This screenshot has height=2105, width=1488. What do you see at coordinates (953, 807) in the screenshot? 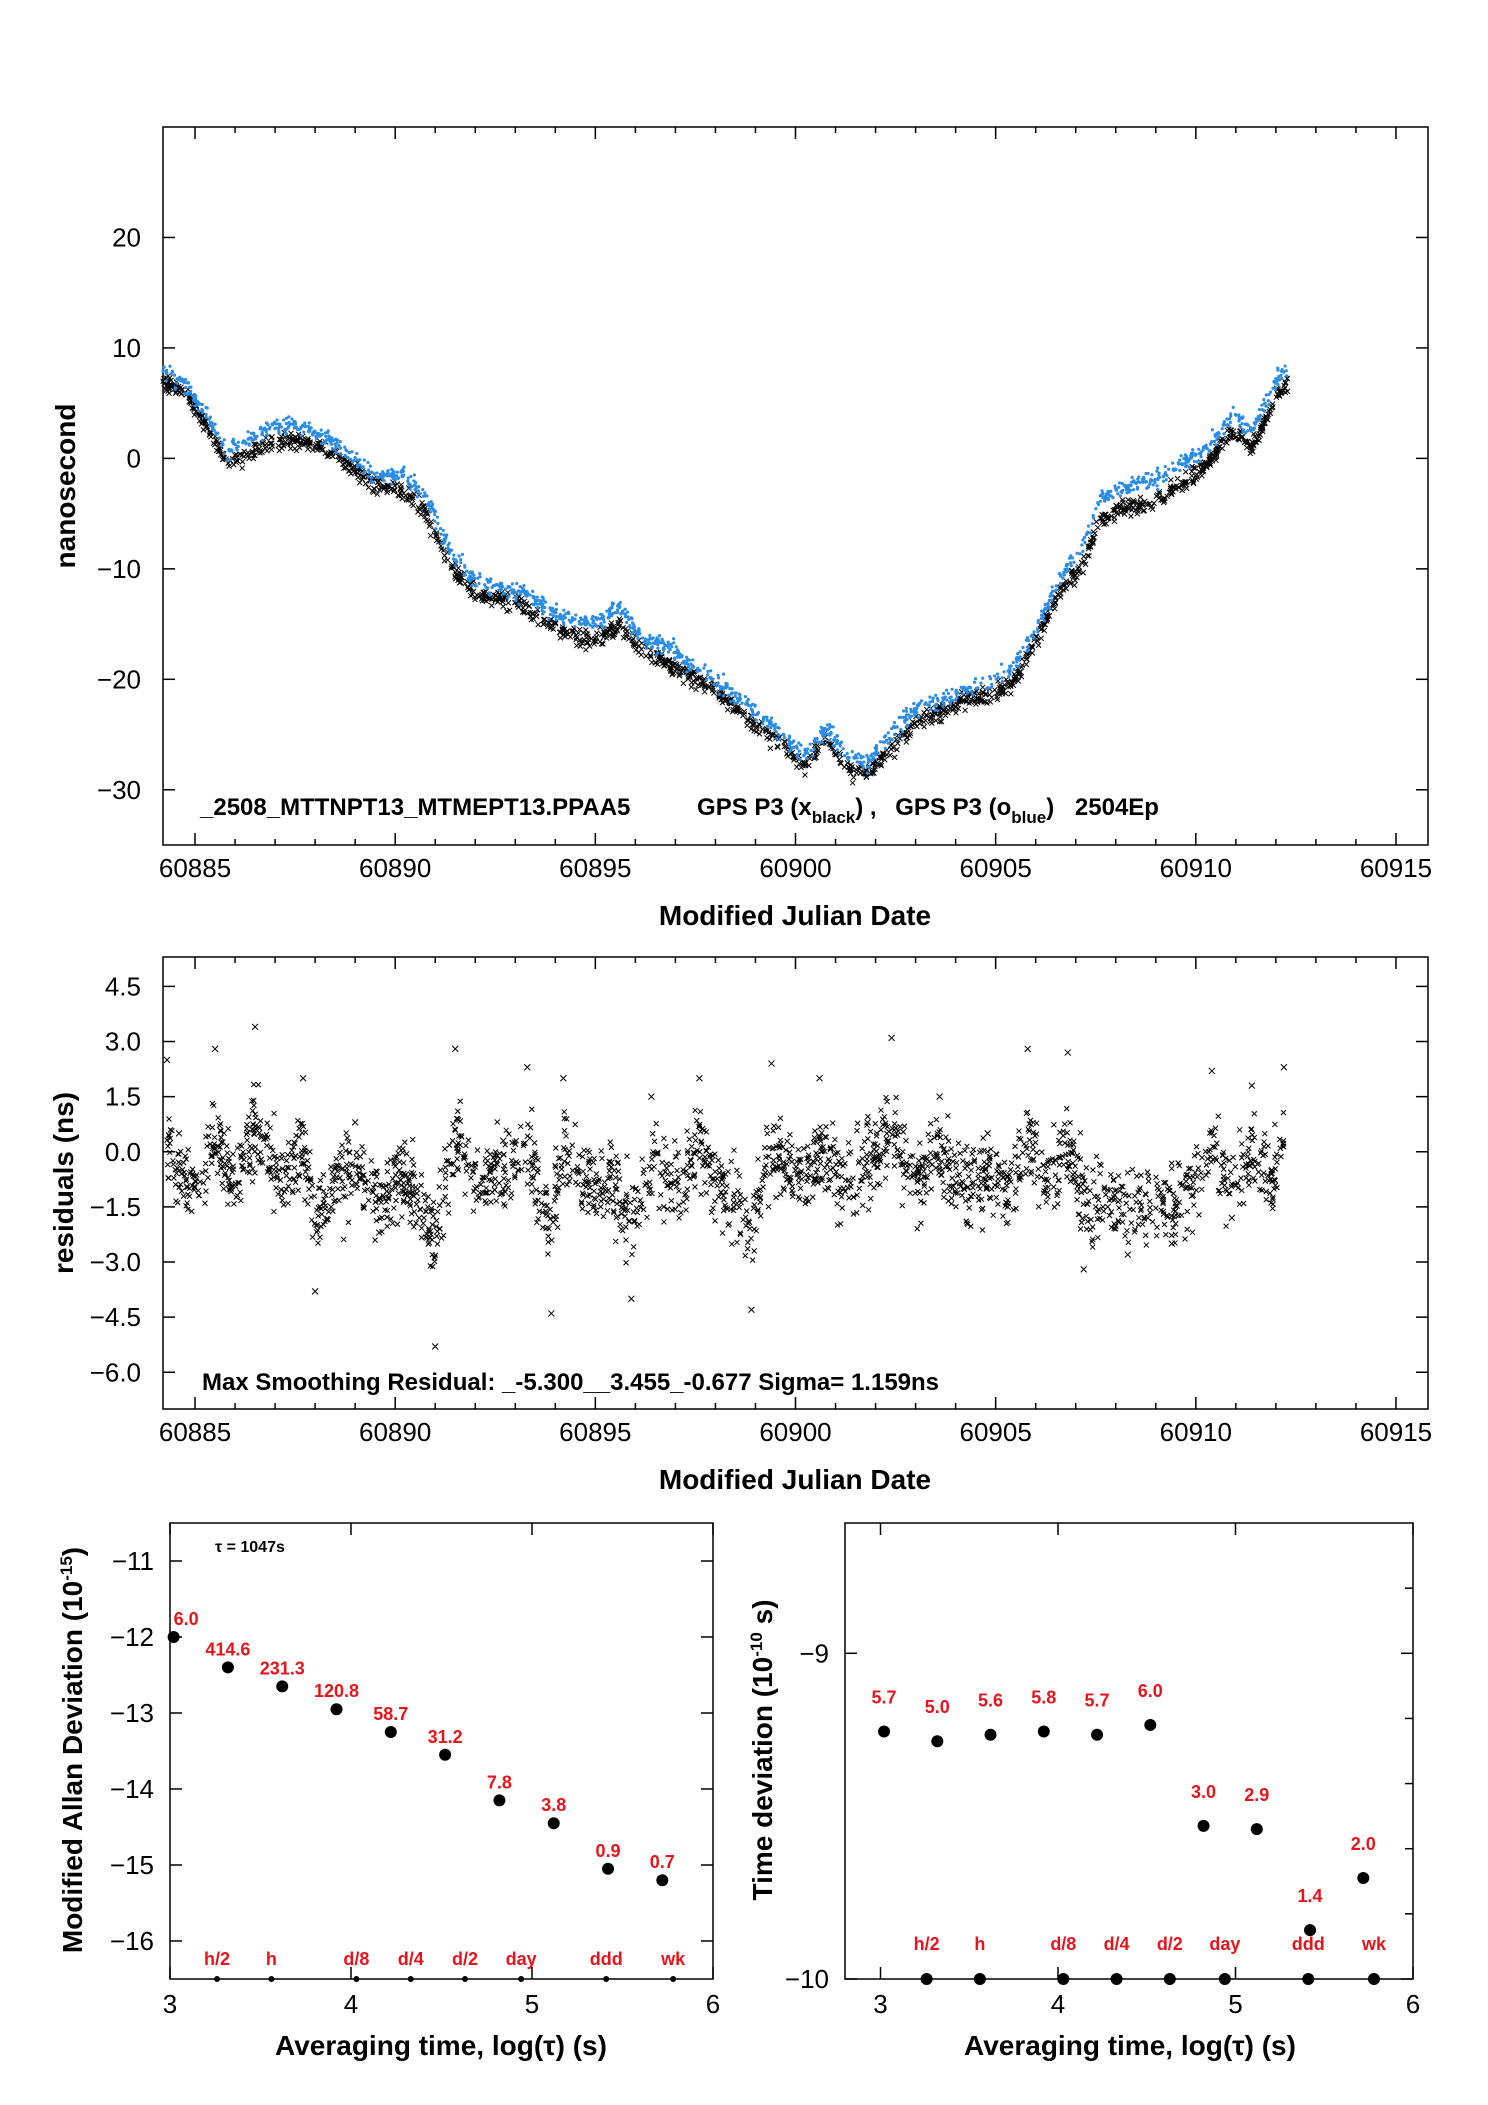
I see `phase-title-gps2: GPS P3 (o` at bounding box center [953, 807].